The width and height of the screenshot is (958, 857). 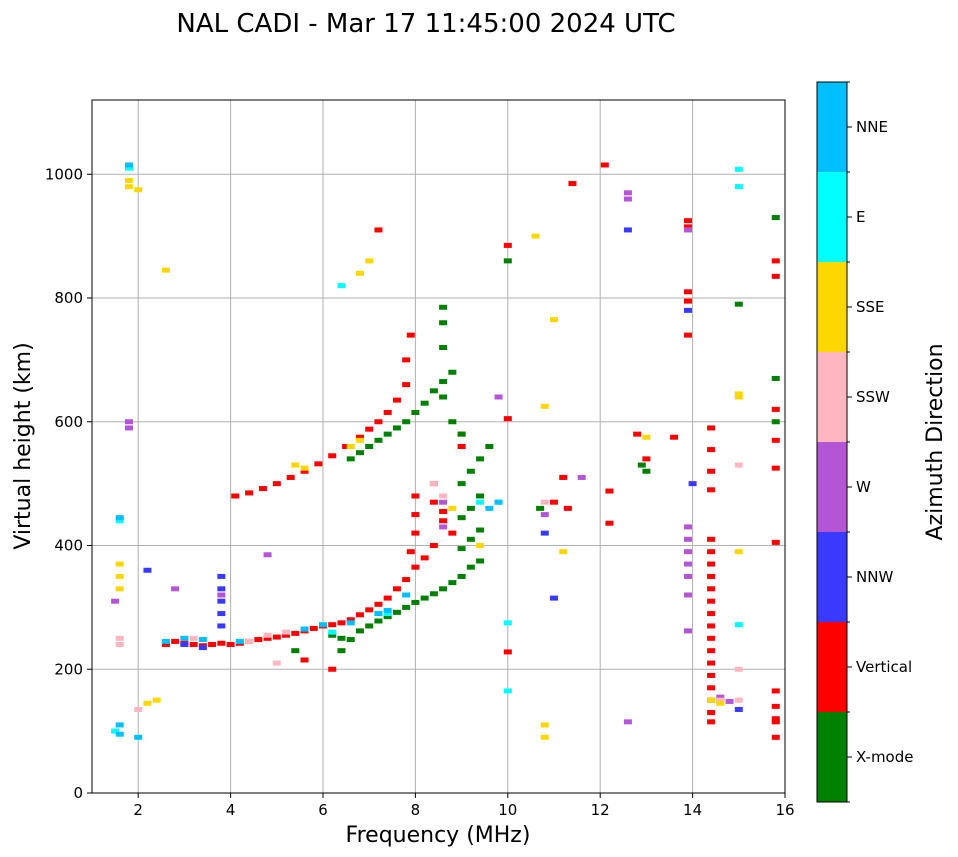 I want to click on colorbar-tick-label: X-mode, so click(x=884, y=757).